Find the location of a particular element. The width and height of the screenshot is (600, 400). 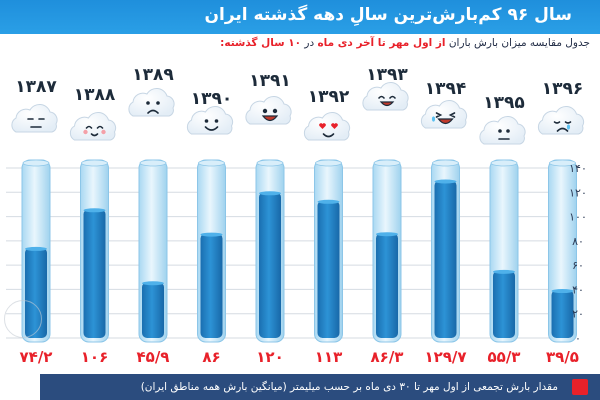

year-label: ۱۳۹۲ is located at coordinates (329, 97).